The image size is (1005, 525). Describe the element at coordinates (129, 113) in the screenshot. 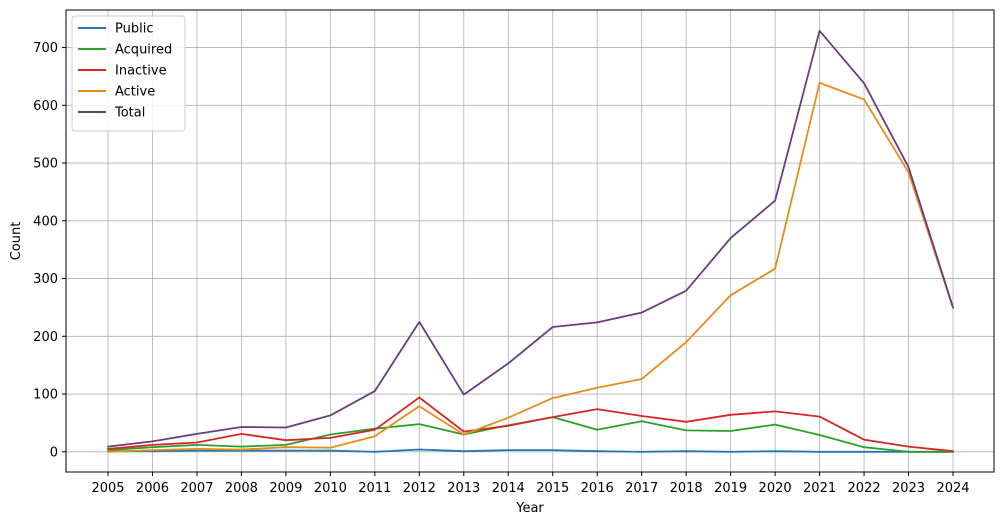

I see `legend-label: Total` at that location.